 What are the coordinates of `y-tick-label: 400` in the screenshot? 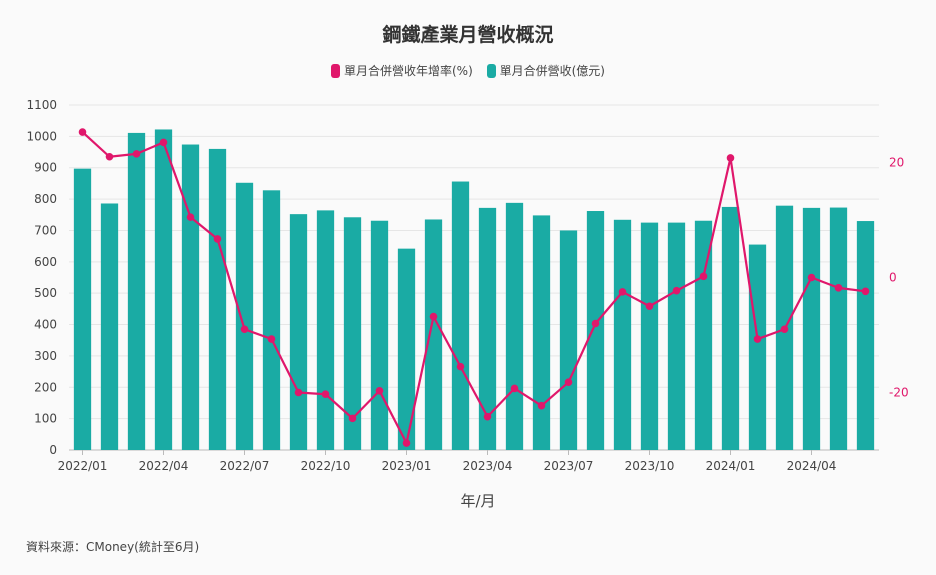 It's located at (45, 325).